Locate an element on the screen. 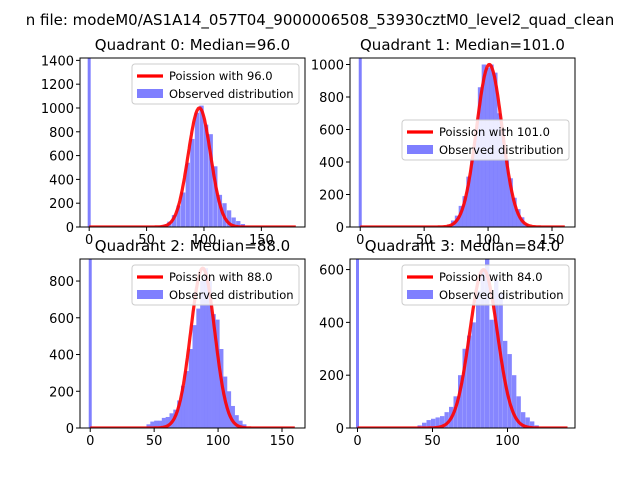 This screenshot has height=480, width=640. legend-line-label: Poission with 88.0 is located at coordinates (221, 277).